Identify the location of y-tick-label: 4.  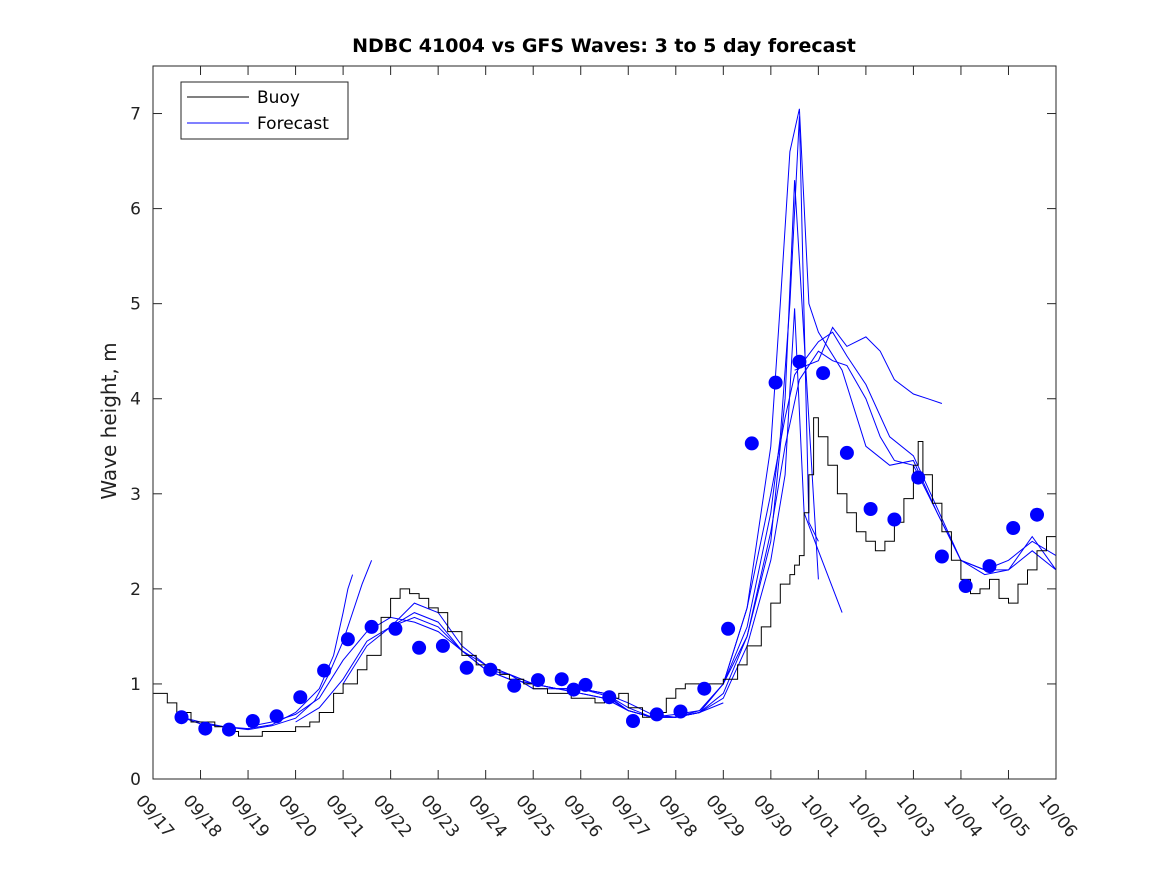
(135, 400).